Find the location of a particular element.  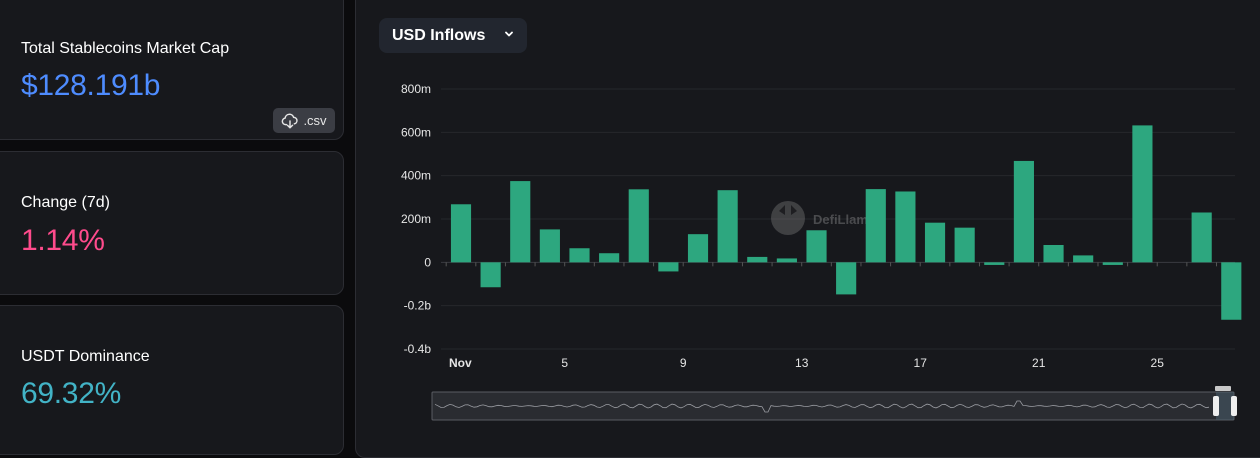

market-cap-label: Total Stablecoins Market Cap is located at coordinates (125, 48).